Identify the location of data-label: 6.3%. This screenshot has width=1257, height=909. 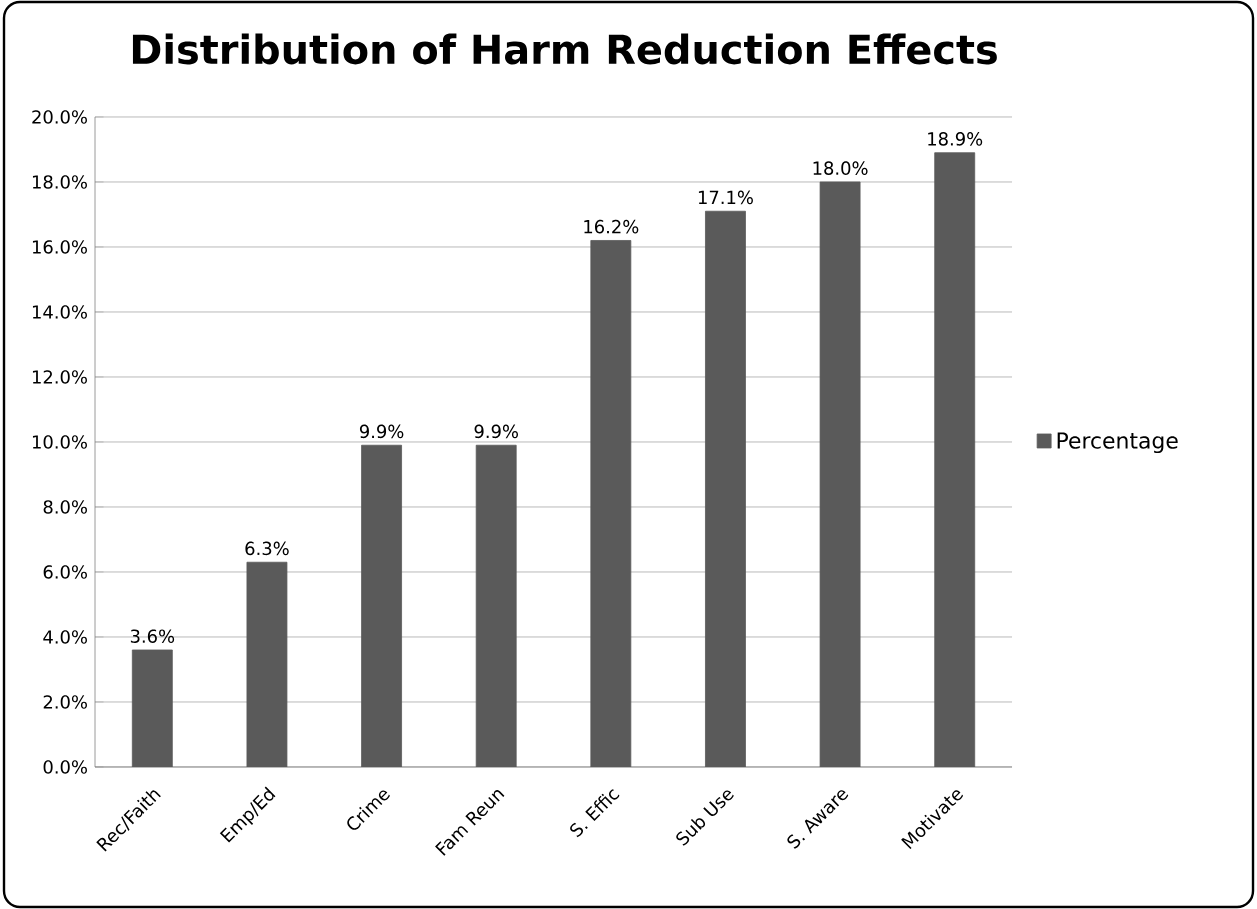
(267, 548).